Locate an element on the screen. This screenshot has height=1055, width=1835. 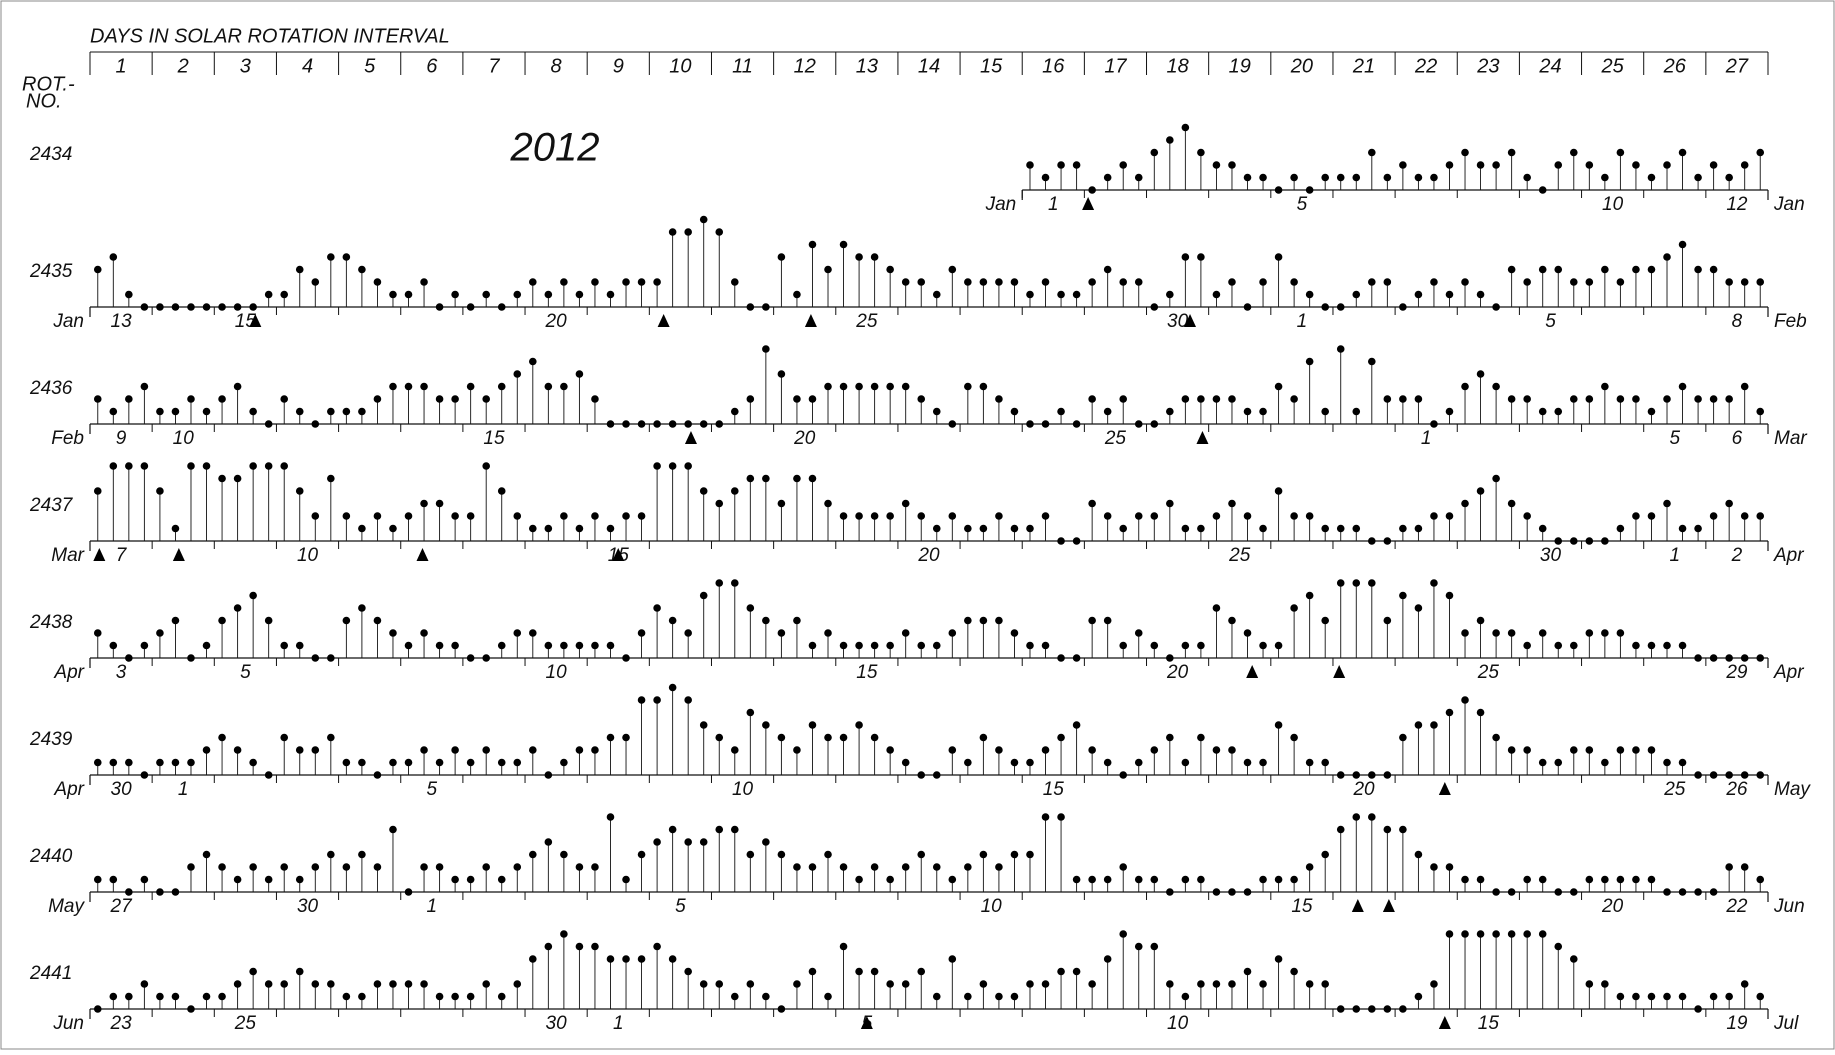
row-axis-label: ROT.- is located at coordinates (48, 84).